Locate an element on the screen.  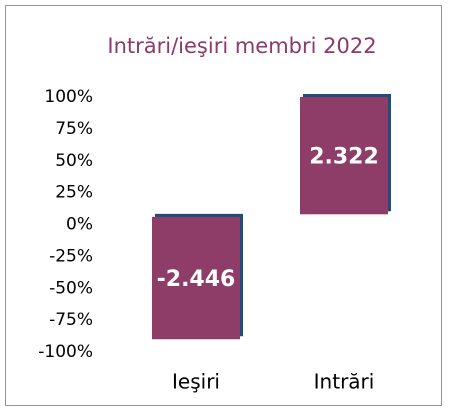
x-tick-label: Intrări is located at coordinates (344, 382).